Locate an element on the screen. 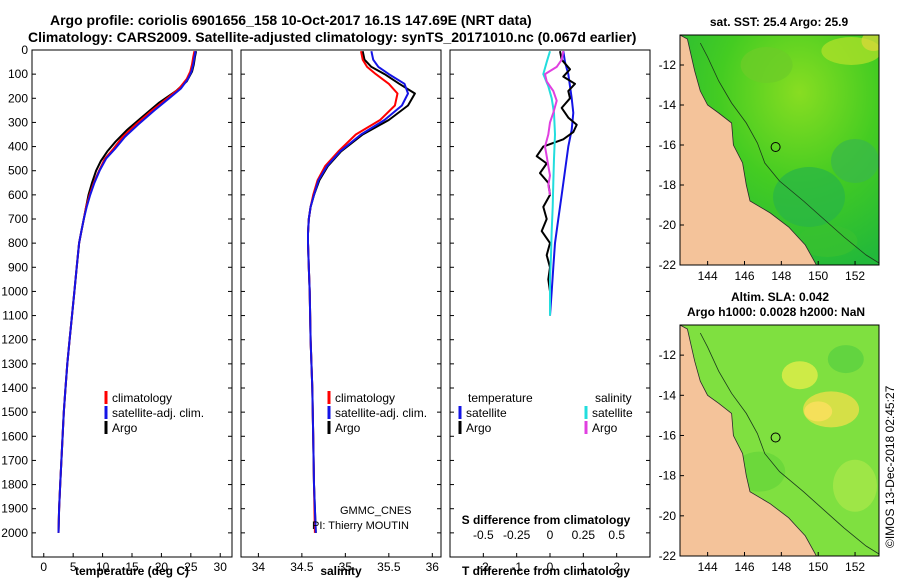 The width and height of the screenshot is (900, 580). legend-sal-satellite-label: satellite is located at coordinates (612, 413).